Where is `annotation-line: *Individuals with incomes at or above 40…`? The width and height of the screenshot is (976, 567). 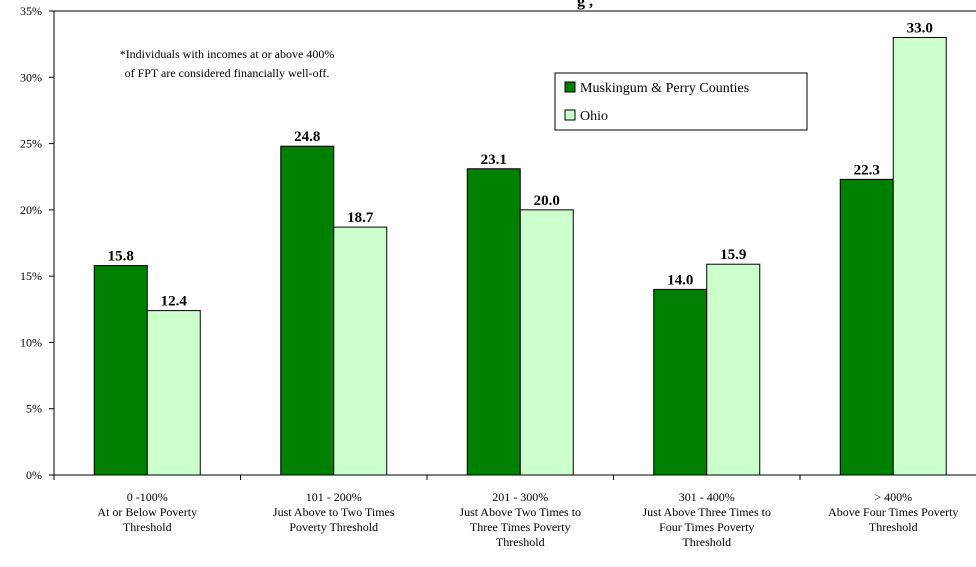 annotation-line: *Individuals with incomes at or above 40… is located at coordinates (227, 54).